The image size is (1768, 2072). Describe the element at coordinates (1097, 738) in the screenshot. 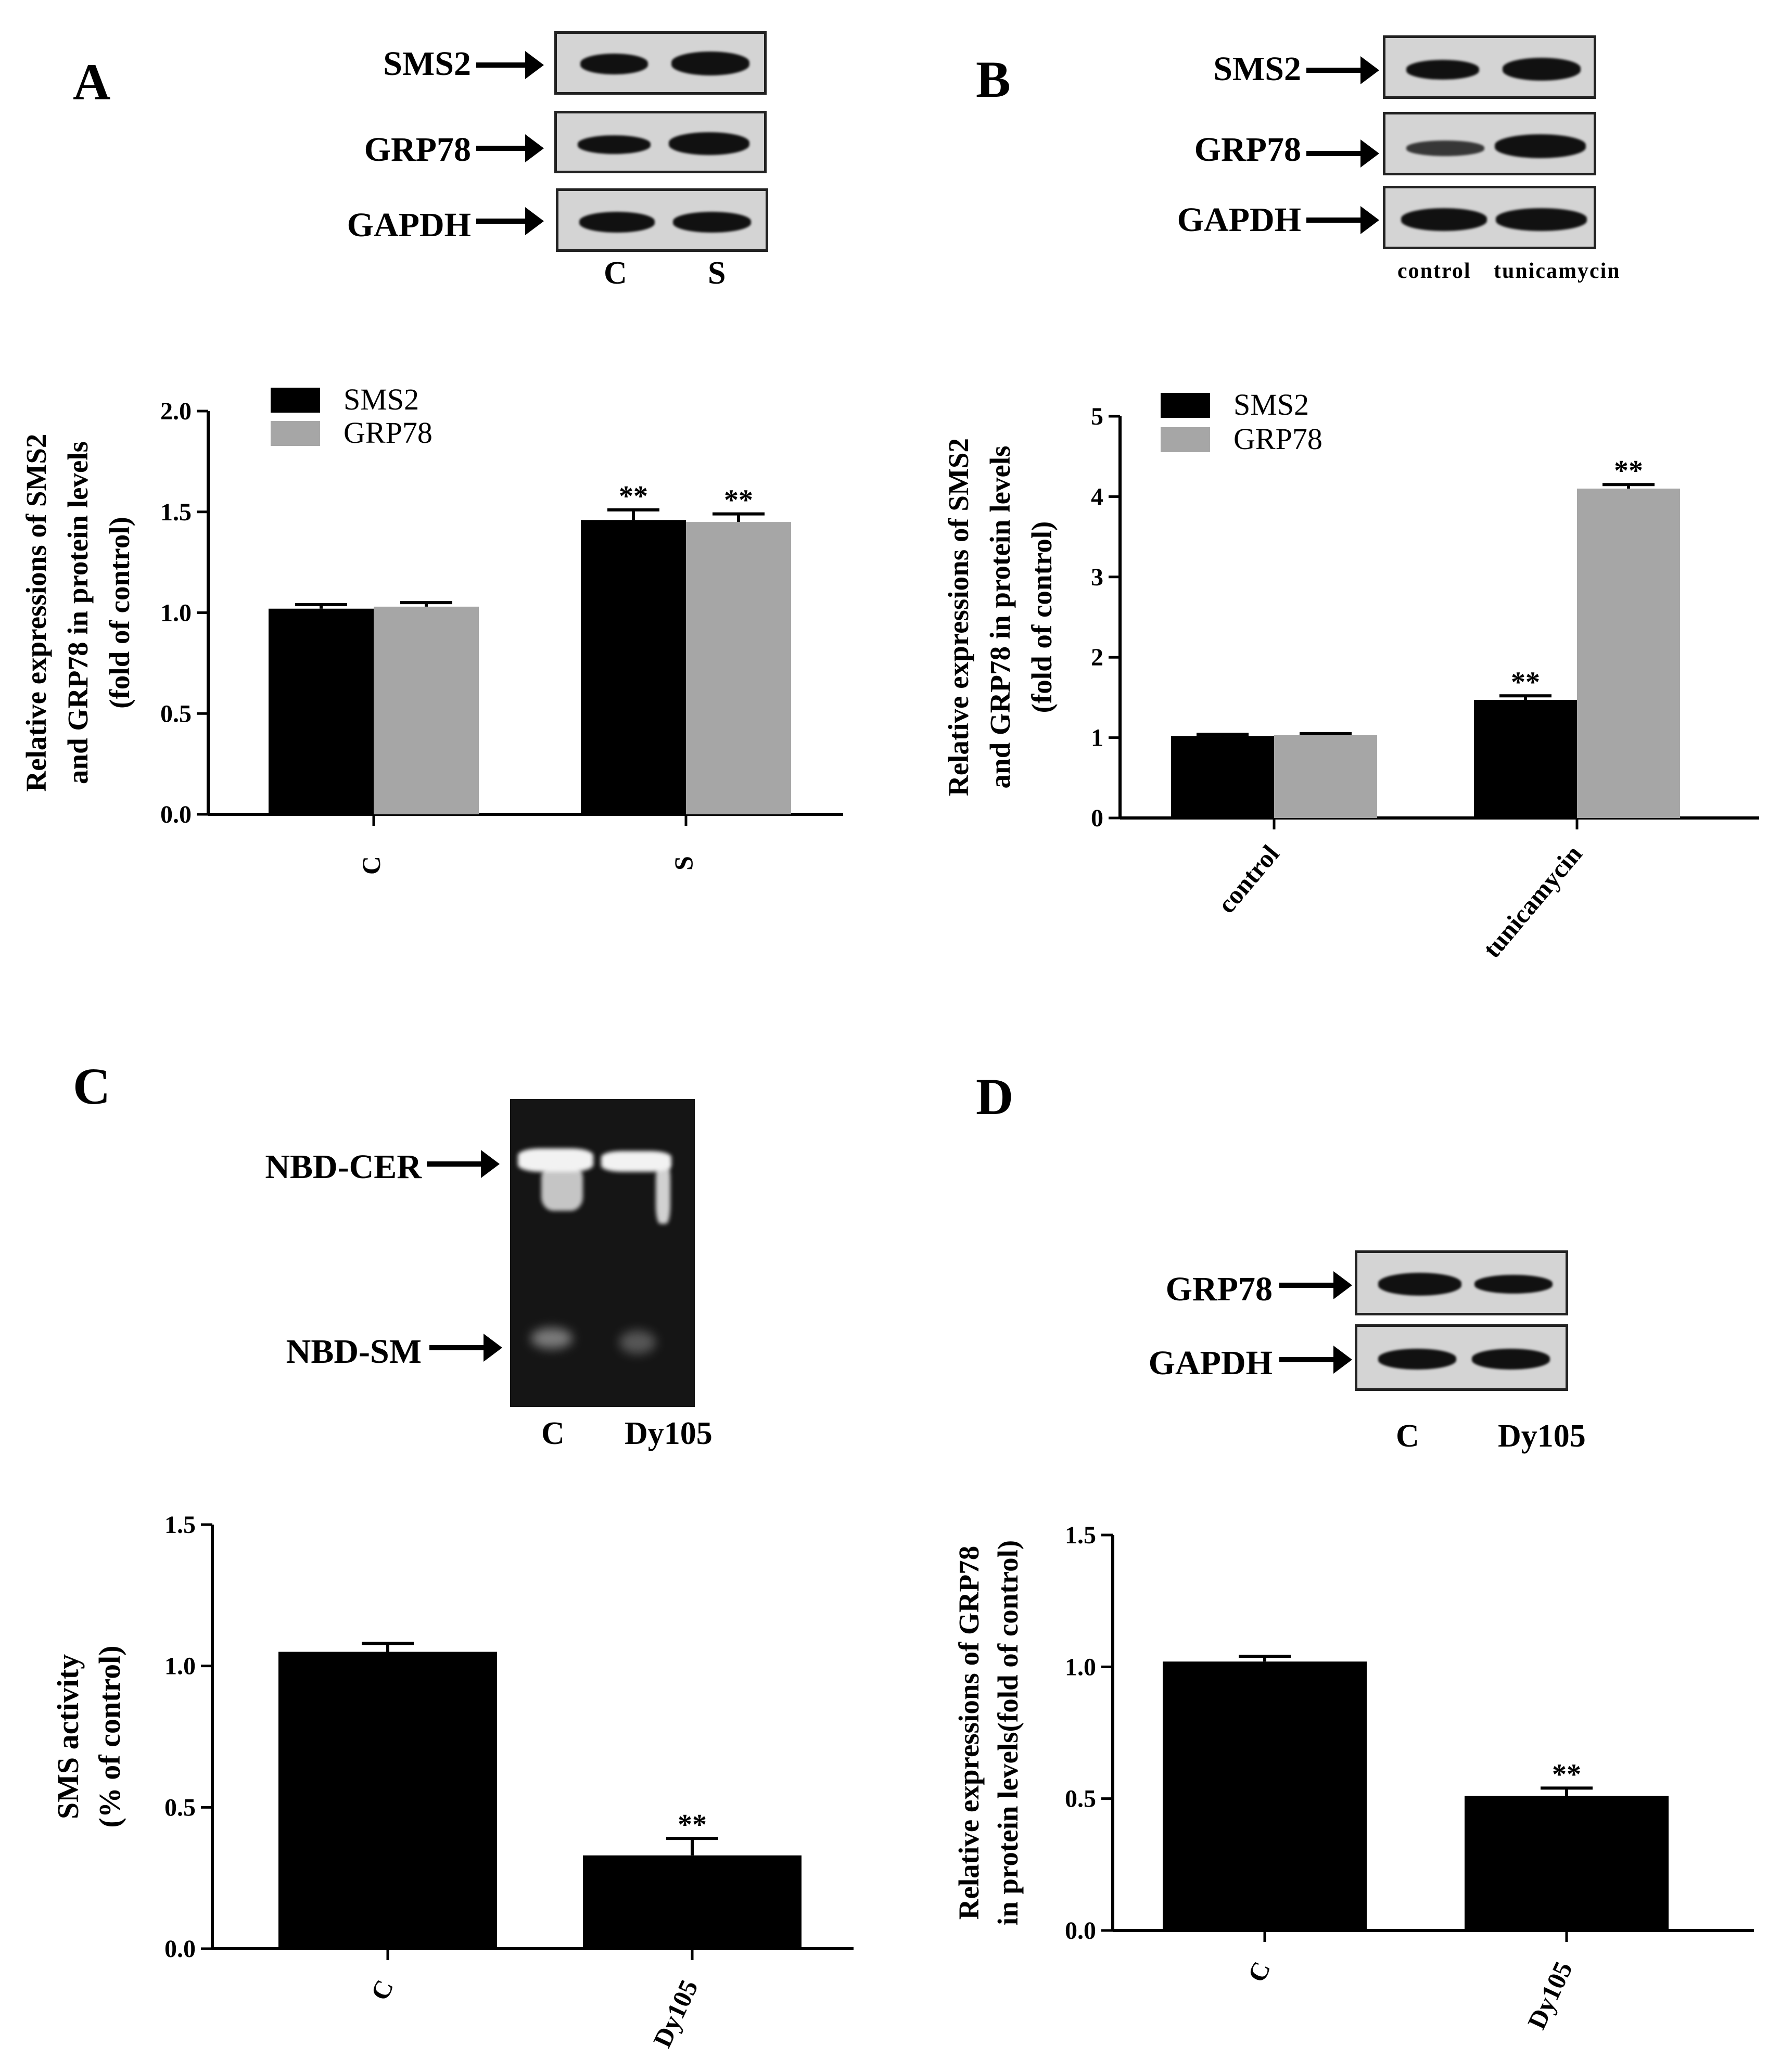

I see `y-tick-label: 1` at that location.